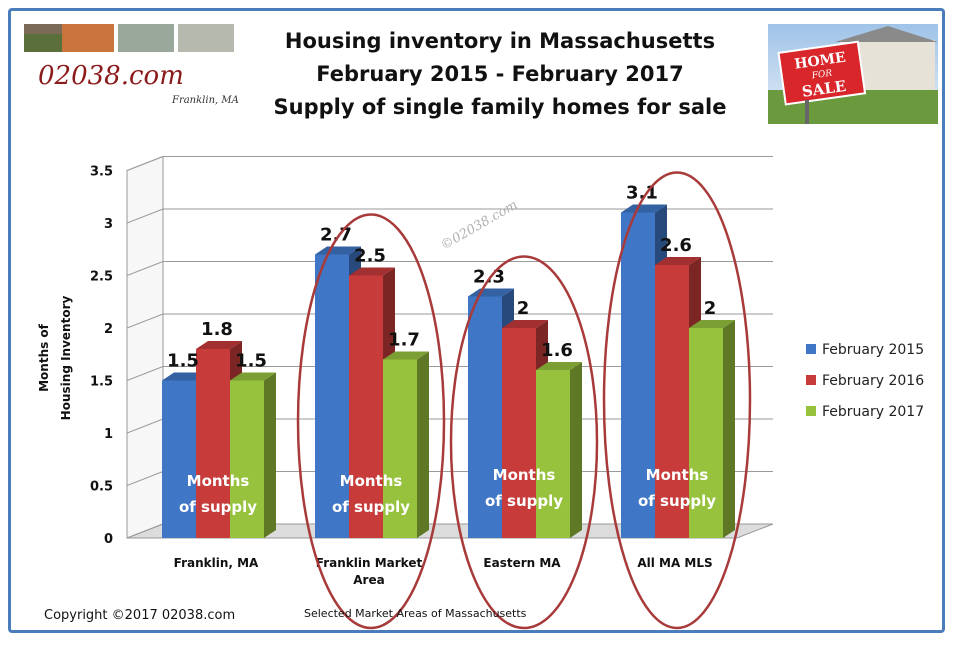 The image size is (961, 651). What do you see at coordinates (674, 563) in the screenshot?
I see `x-category-label: All MA MLS` at bounding box center [674, 563].